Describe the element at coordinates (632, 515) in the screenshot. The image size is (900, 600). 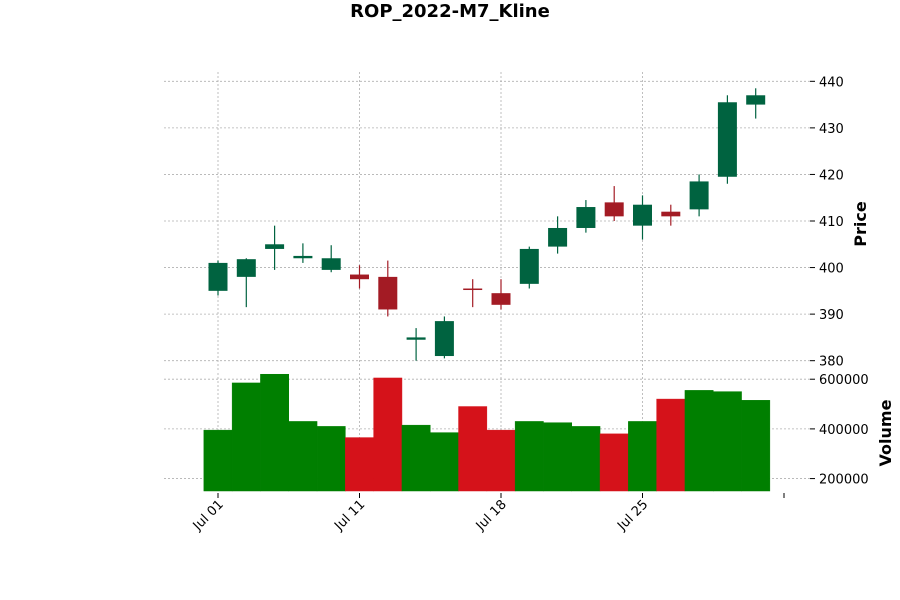
I see `date-tick-label: Jul 25` at that location.